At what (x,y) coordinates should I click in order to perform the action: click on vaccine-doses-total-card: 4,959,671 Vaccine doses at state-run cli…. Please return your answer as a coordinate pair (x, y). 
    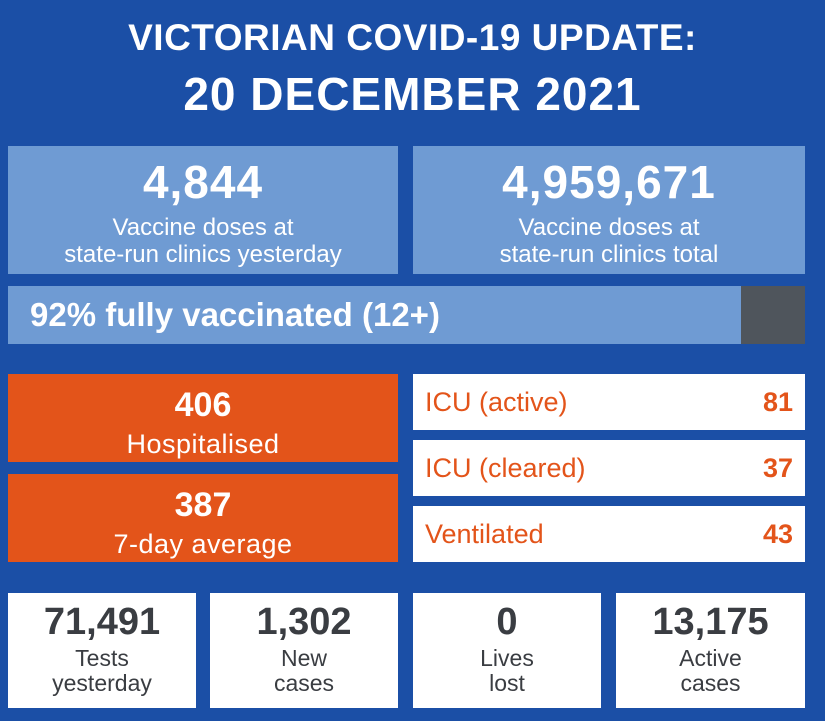
    Looking at the image, I should click on (609, 210).